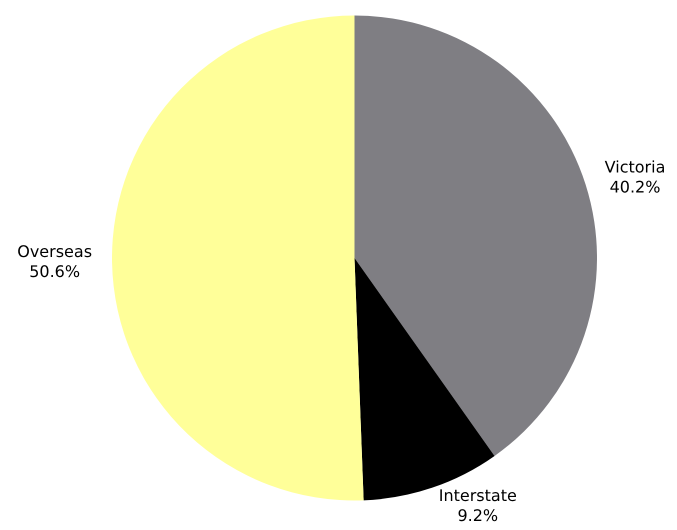  Describe the element at coordinates (477, 495) in the screenshot. I see `slice-label: Interstate` at that location.